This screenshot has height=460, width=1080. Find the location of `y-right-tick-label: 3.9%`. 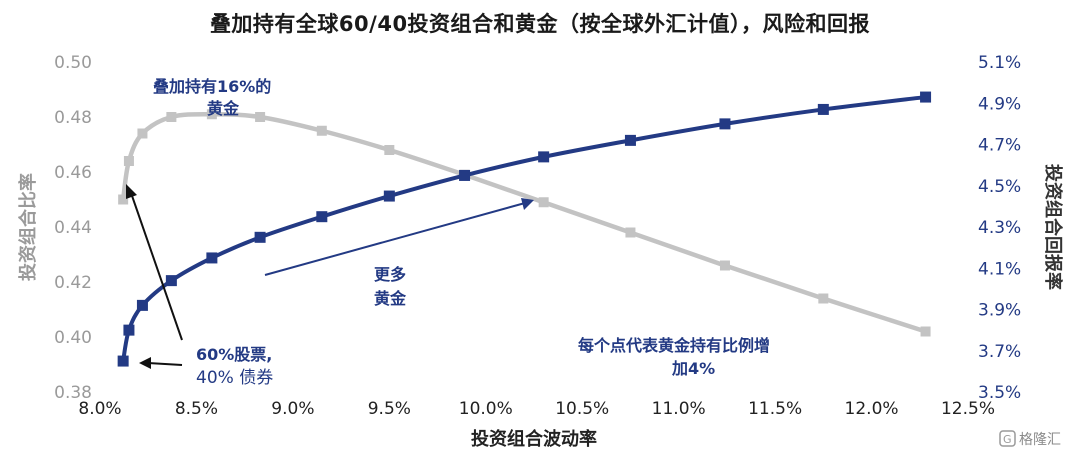

y-right-tick-label: 3.9% is located at coordinates (999, 311).